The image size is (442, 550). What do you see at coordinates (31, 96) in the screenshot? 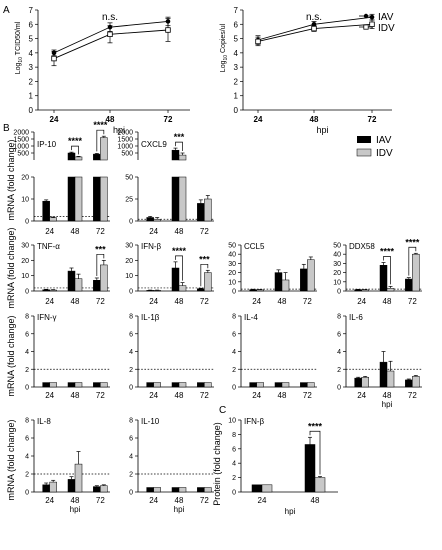
I see `y-tick-label: 1` at bounding box center [31, 96].